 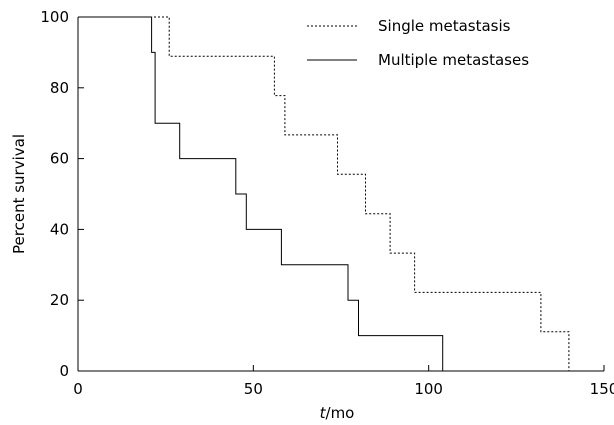 What do you see at coordinates (59, 88) in the screenshot?
I see `y-tick-label: 80` at bounding box center [59, 88].